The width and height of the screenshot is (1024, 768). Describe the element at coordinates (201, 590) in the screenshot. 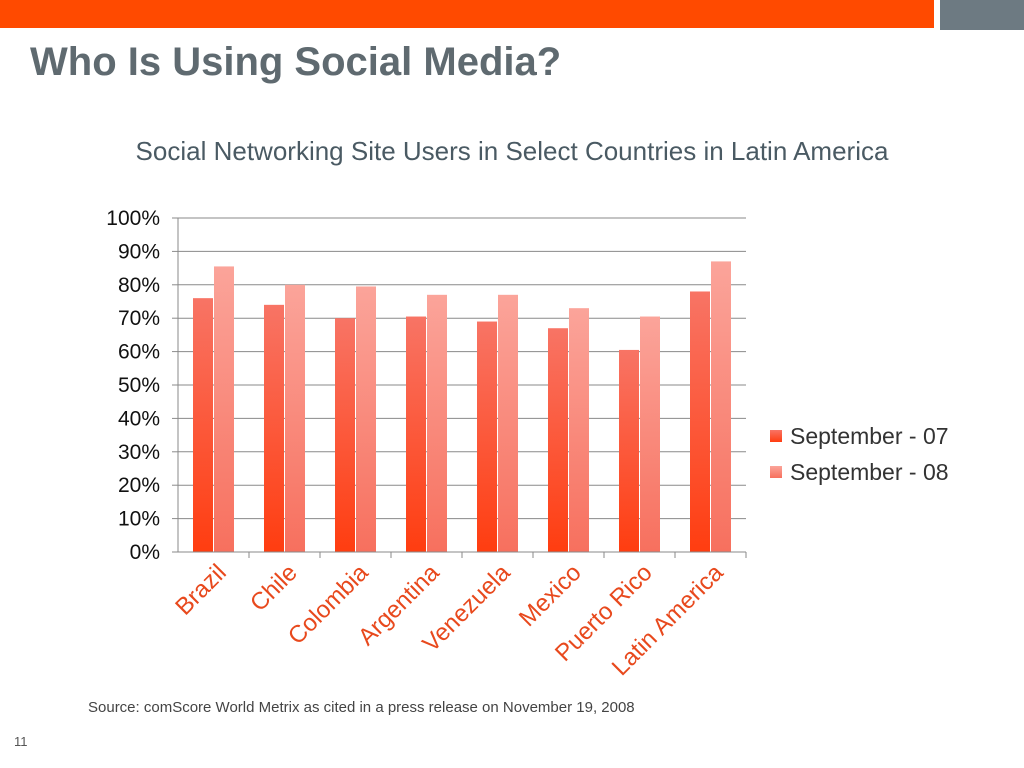

I see `category-label: Brazil` at that location.